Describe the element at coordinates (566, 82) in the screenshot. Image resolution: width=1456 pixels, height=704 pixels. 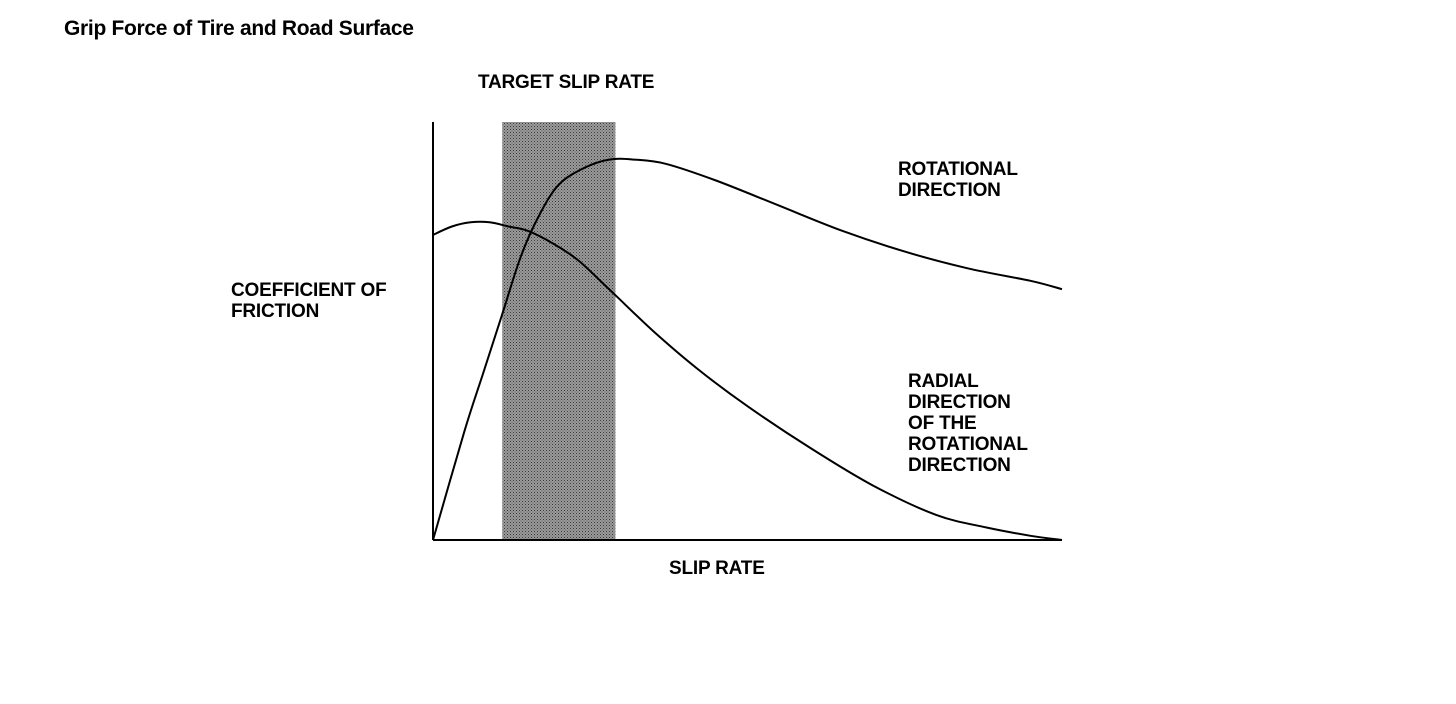
I see `target-slip-rate-label: TARGET SLIP RATE` at that location.